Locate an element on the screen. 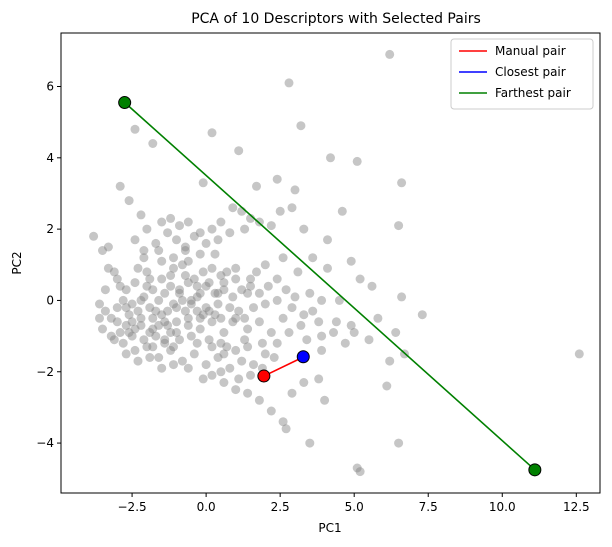 Image resolution: width=612 pixels, height=547 pixels. legend-label-closest-pair: Closest pair is located at coordinates (530, 72).